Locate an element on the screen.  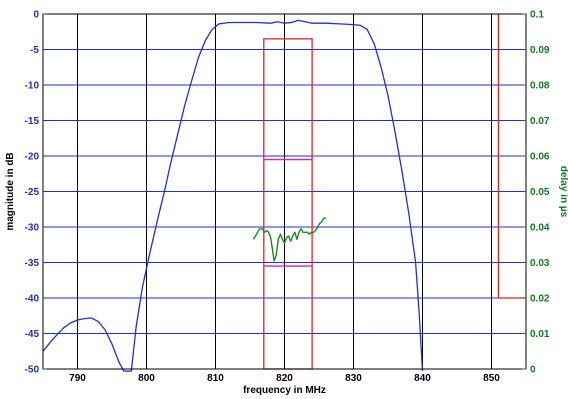
x-axis-label: frequency in MHz is located at coordinates (284, 390).